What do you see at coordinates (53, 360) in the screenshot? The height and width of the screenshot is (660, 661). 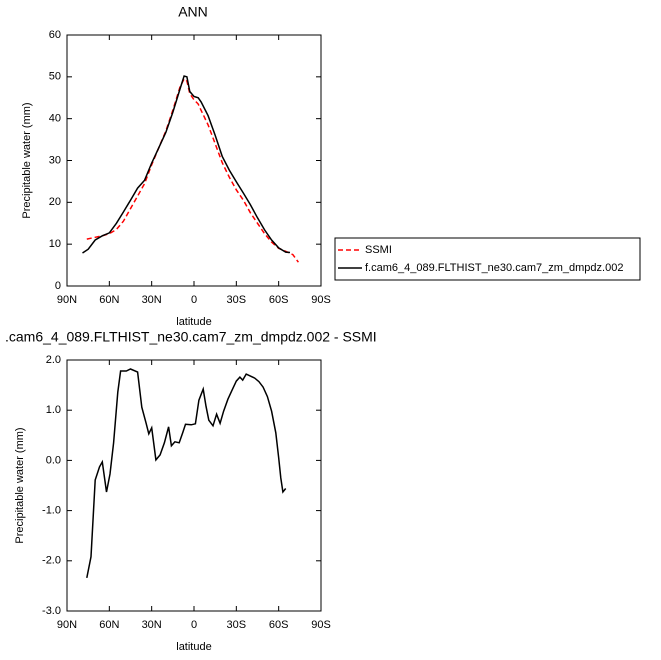 I see `y-tick-label: 2.0` at bounding box center [53, 360].